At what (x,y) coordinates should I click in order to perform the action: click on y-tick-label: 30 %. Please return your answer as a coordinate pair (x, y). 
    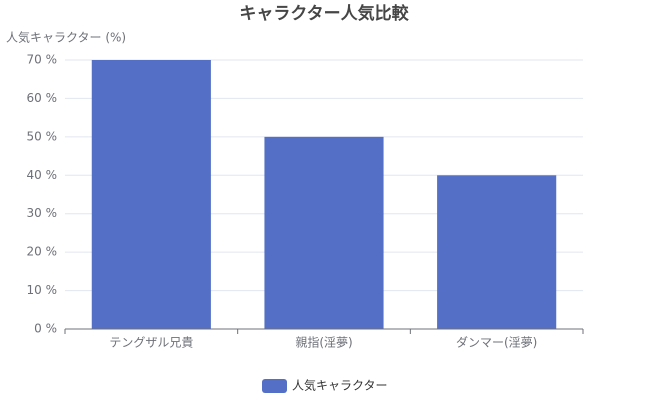
    Looking at the image, I should click on (42, 213).